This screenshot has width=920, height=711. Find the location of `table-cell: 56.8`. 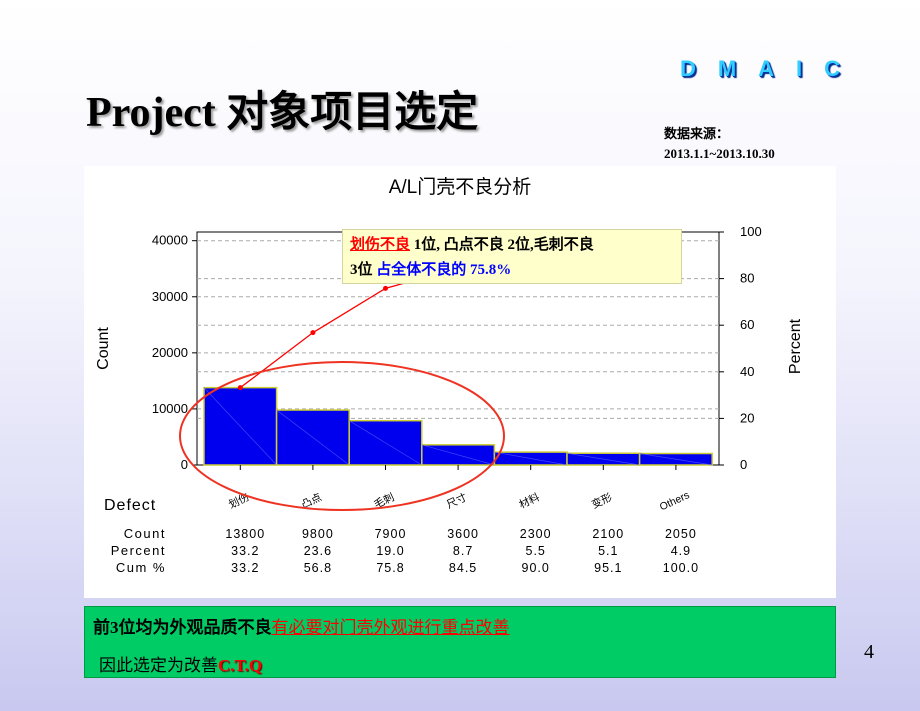

table-cell: 56.8 is located at coordinates (318, 568).